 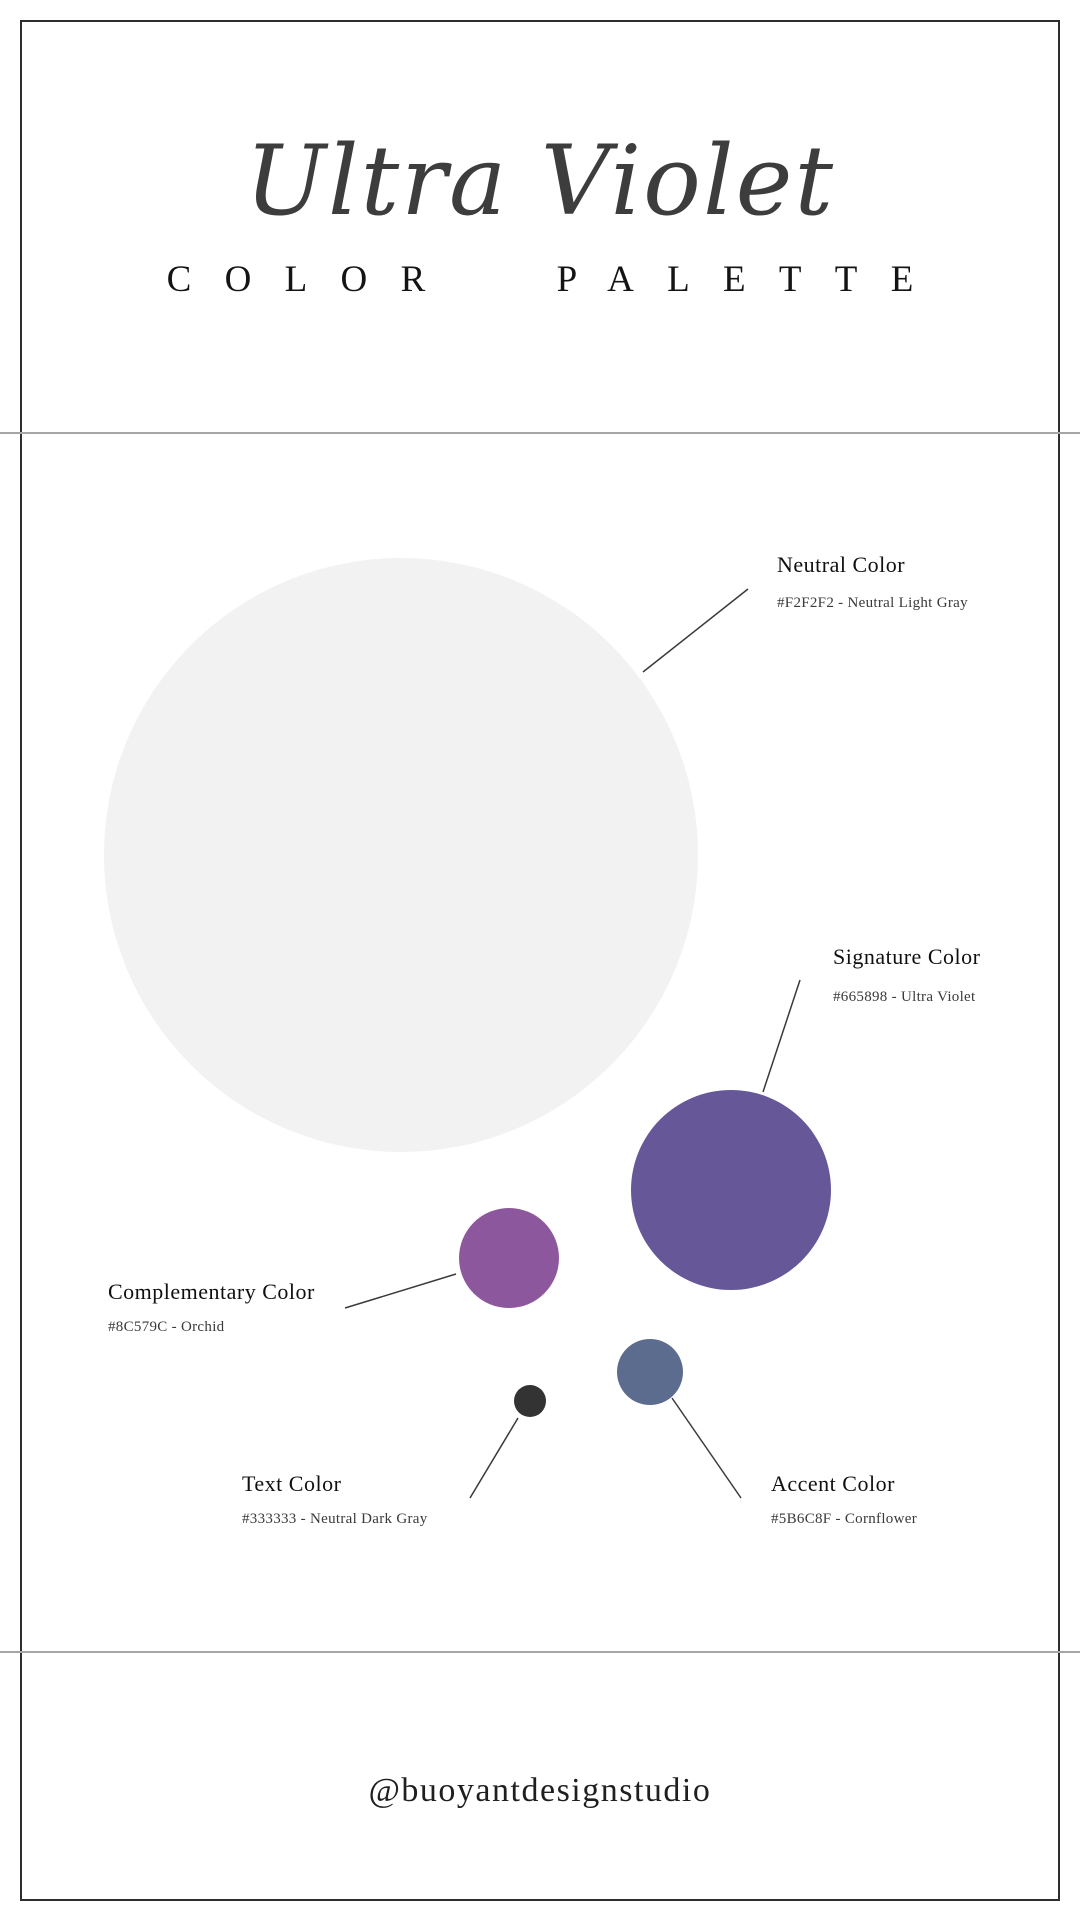 I want to click on signature-color-label: Signature Color #665898 - Ultra Violet, so click(x=906, y=977).